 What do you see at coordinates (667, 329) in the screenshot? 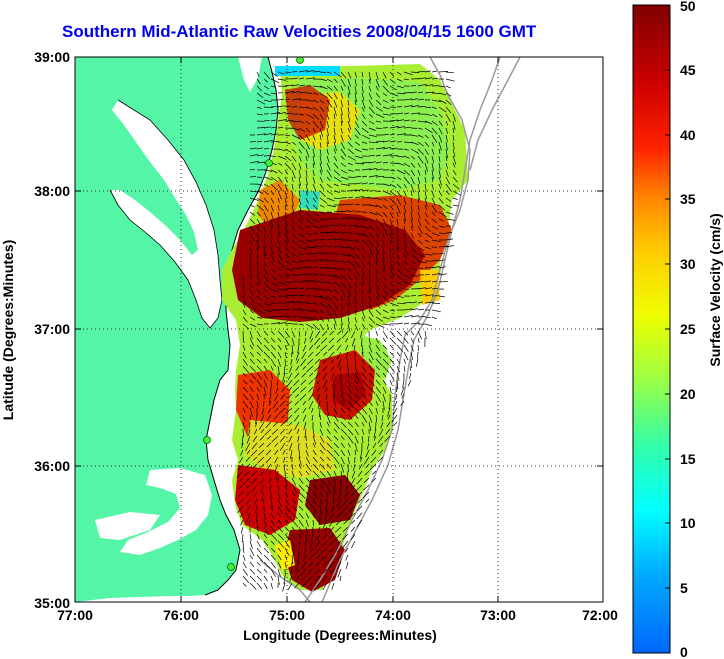
I see `colorbar-ticks` at bounding box center [667, 329].